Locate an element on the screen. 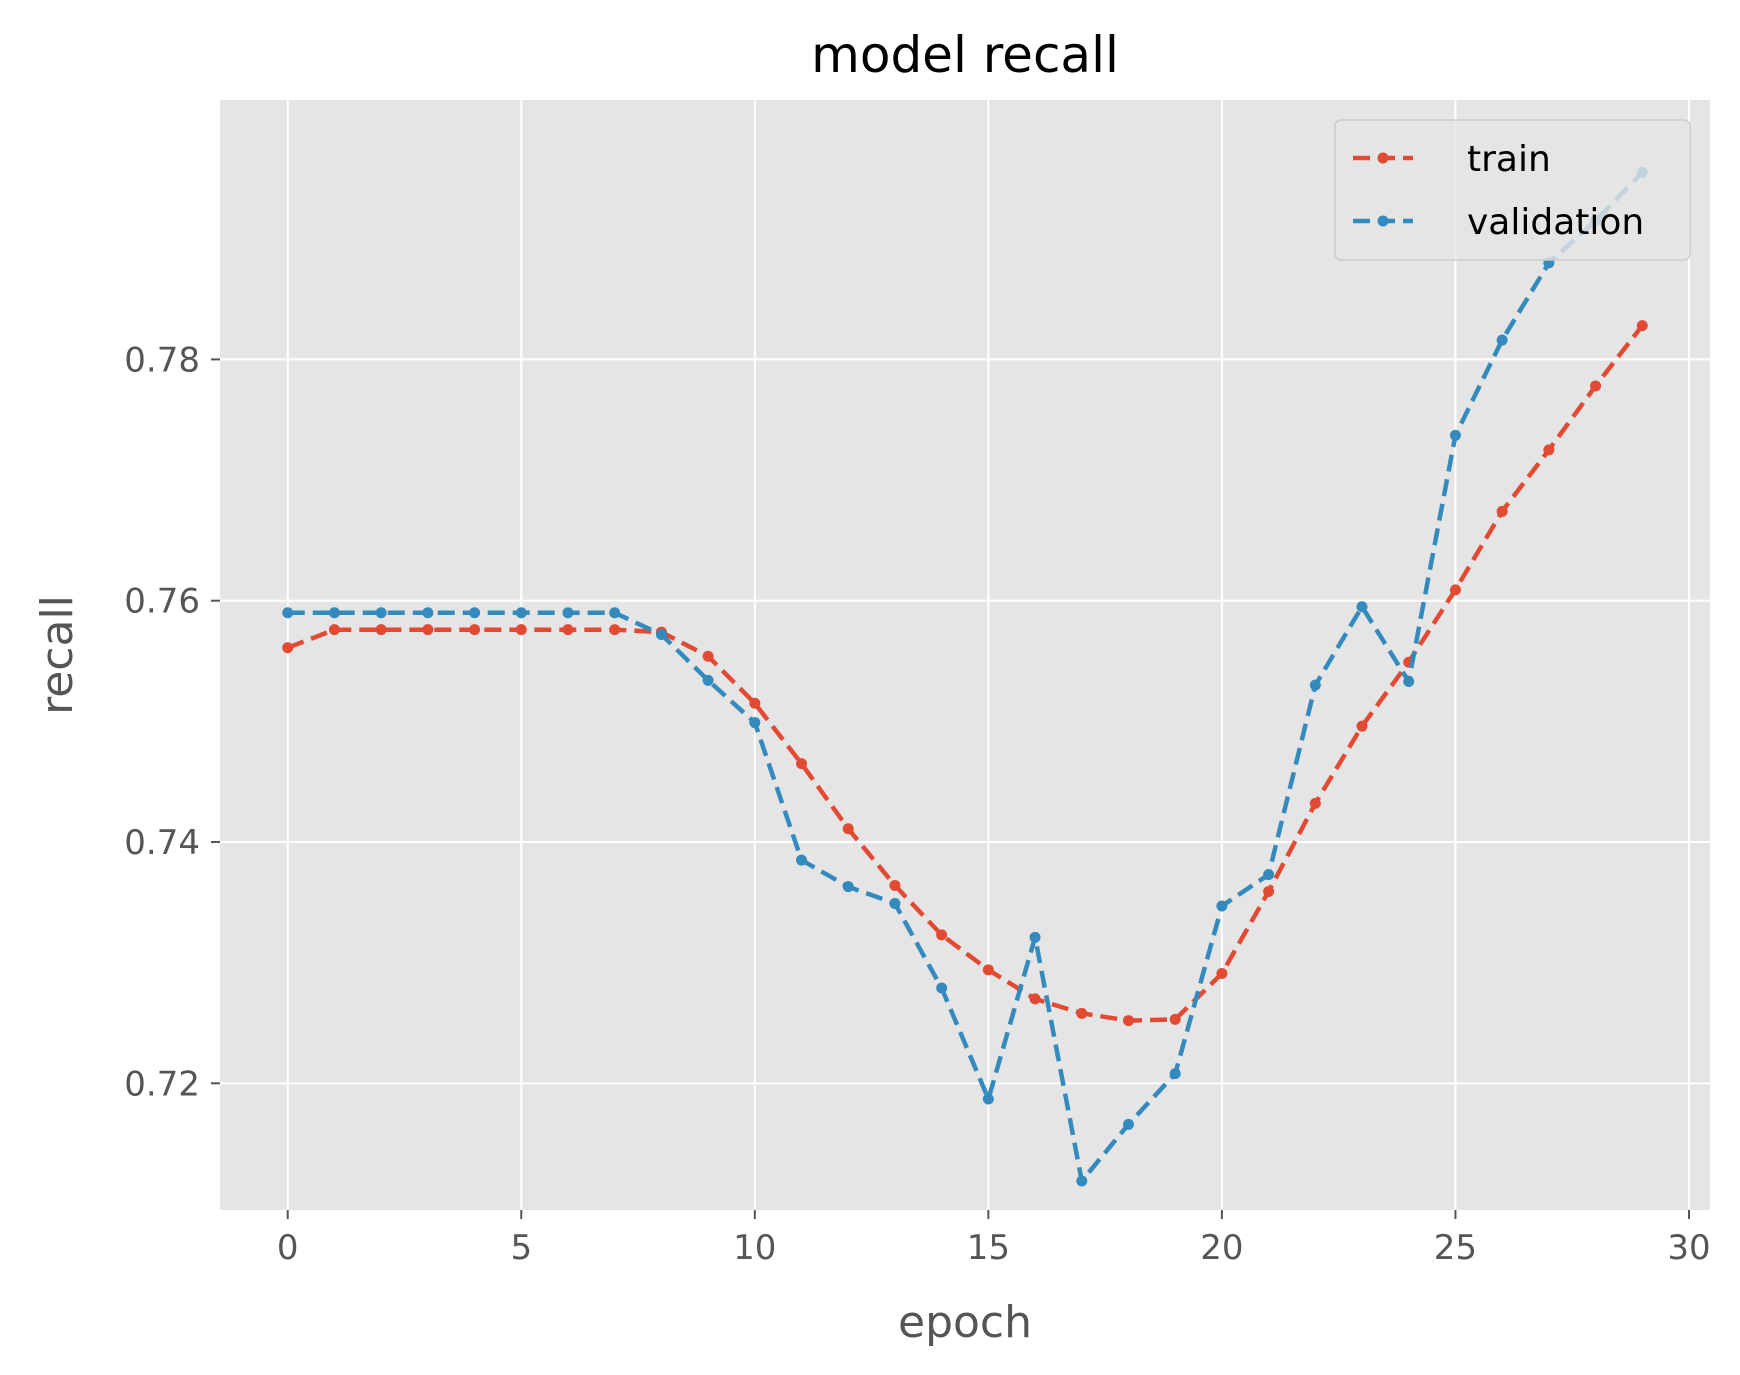 The width and height of the screenshot is (1740, 1375). y-tick-label: 0.74 is located at coordinates (162, 843).